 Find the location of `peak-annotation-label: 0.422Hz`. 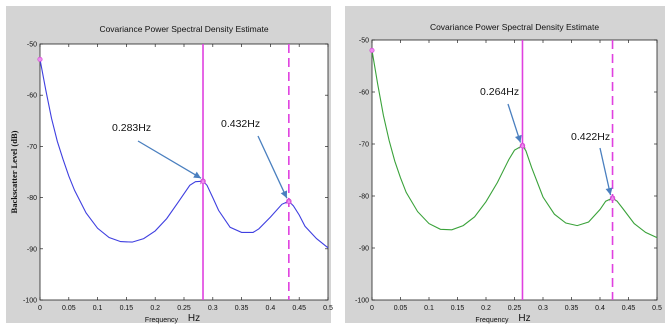

peak-annotation-label: 0.422Hz is located at coordinates (590, 137).